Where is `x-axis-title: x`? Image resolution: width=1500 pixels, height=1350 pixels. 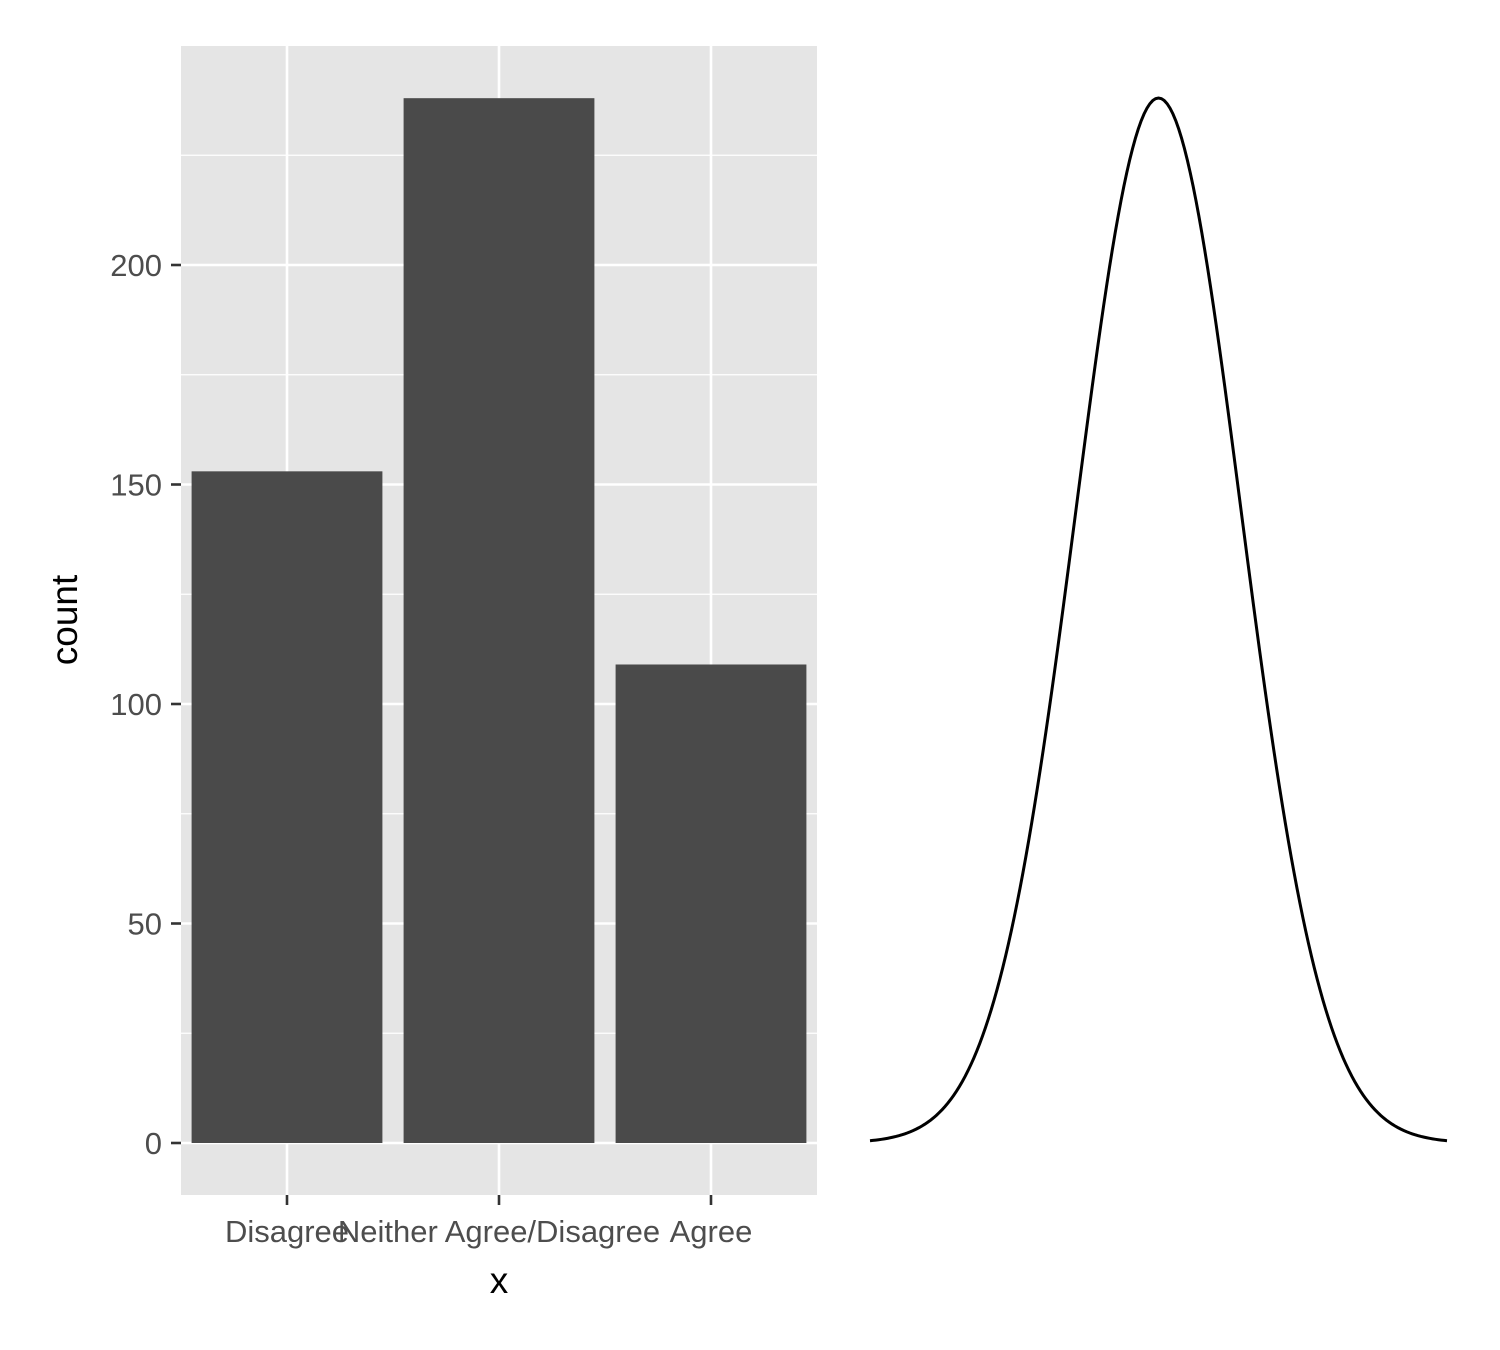 x-axis-title: x is located at coordinates (499, 1280).